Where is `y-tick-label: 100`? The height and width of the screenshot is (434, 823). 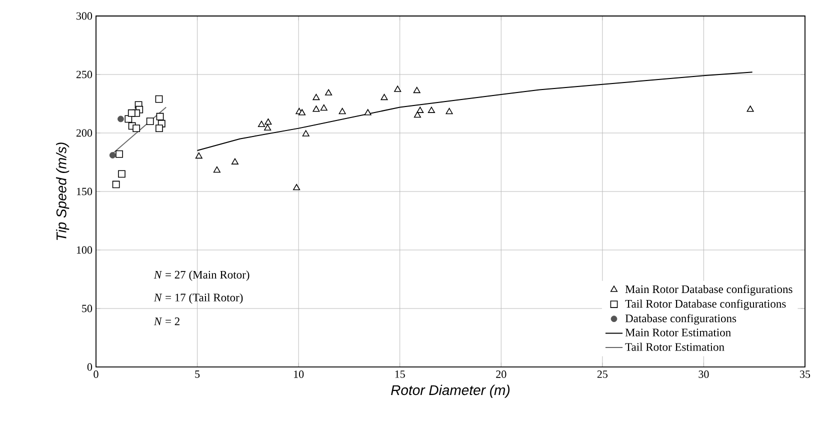
y-tick-label: 100 is located at coordinates (84, 250).